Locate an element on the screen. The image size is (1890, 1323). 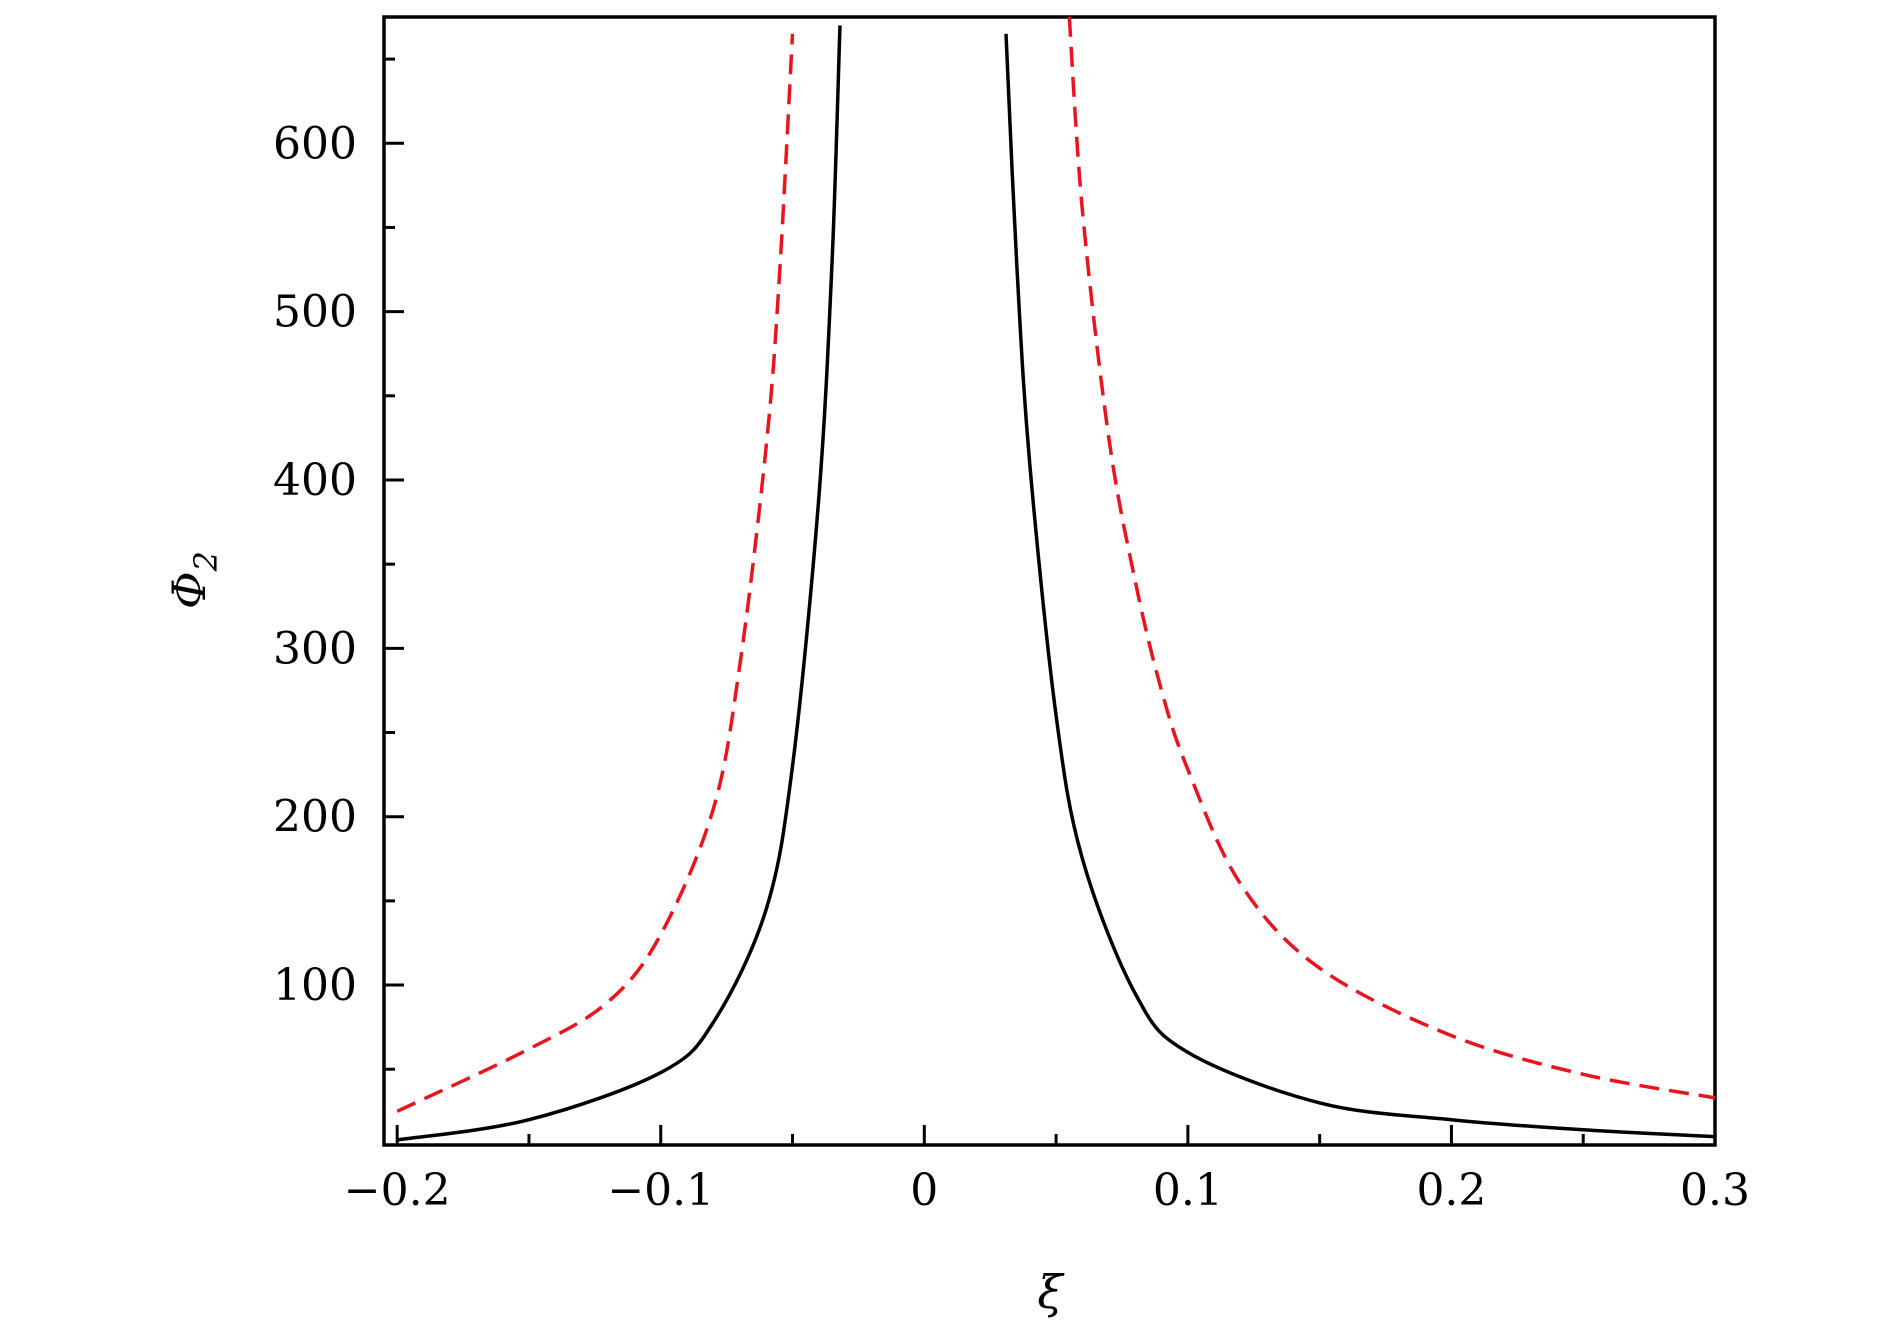
y-axis-label: Φ2 is located at coordinates (193, 580).